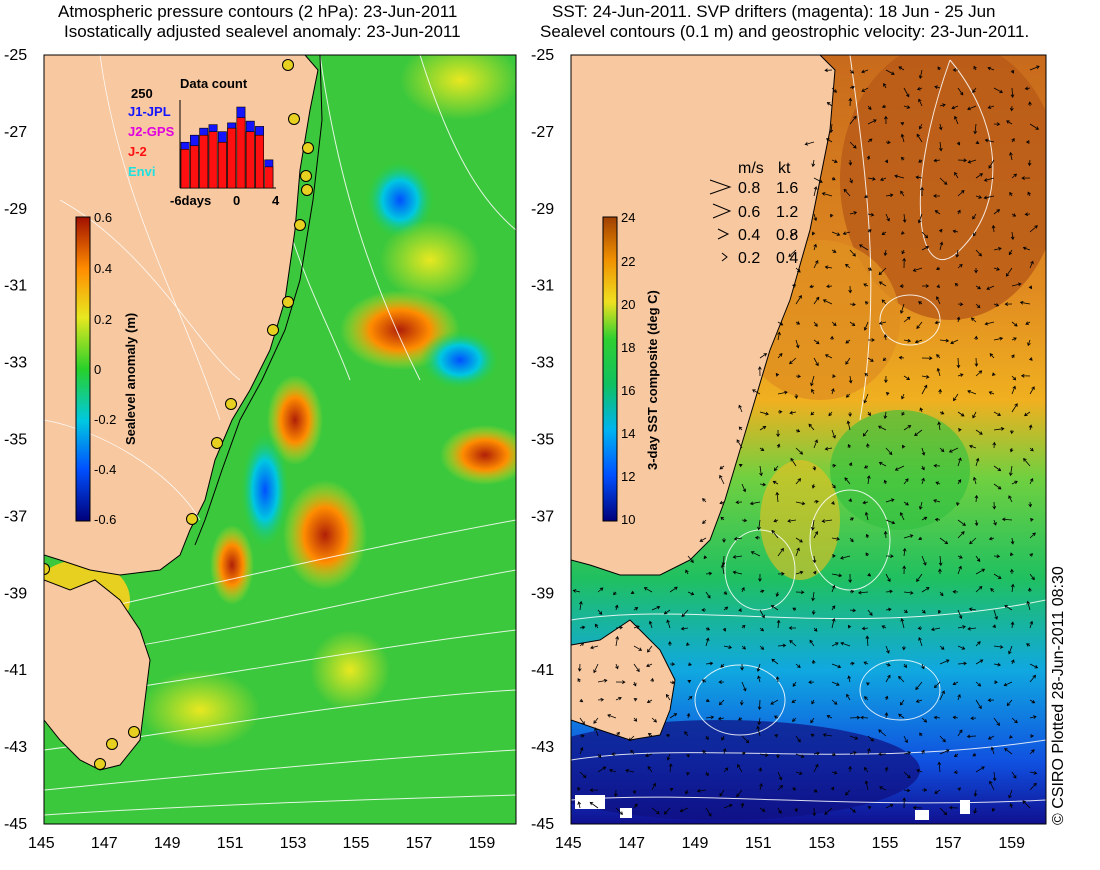 The image size is (1100, 870). Describe the element at coordinates (419, 843) in the screenshot. I see `x-tick-left: 157` at that location.